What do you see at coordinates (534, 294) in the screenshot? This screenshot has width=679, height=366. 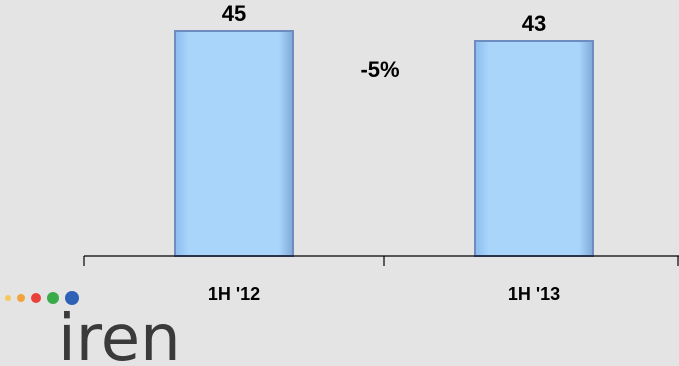 I see `x-tick-label-2: 1H '13` at bounding box center [534, 294].